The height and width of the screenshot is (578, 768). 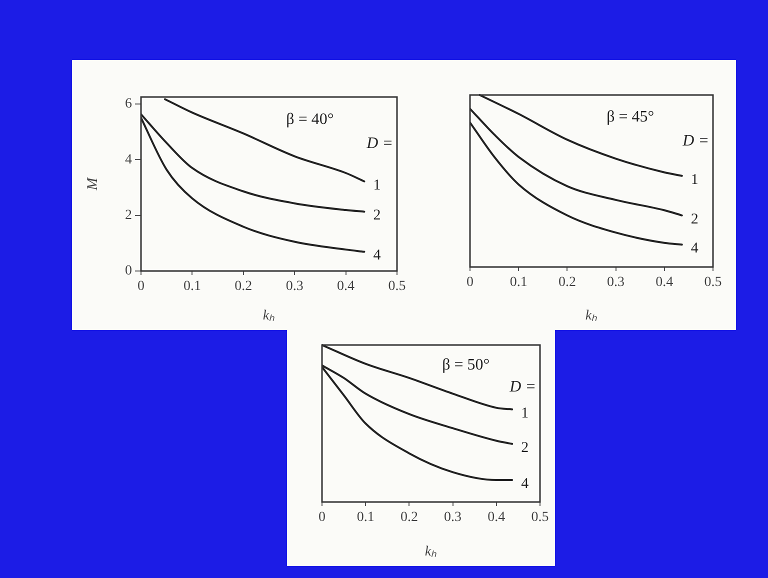 I want to click on annotation: β = 50°, so click(x=466, y=365).